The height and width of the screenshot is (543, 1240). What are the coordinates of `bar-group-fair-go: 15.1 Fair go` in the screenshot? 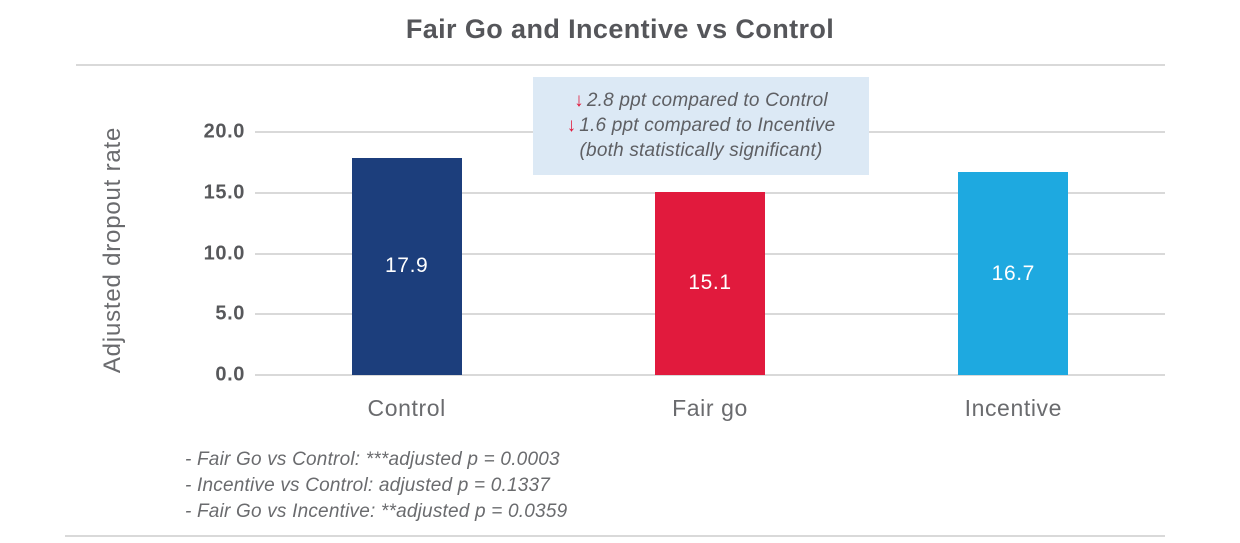 It's located at (709, 276).